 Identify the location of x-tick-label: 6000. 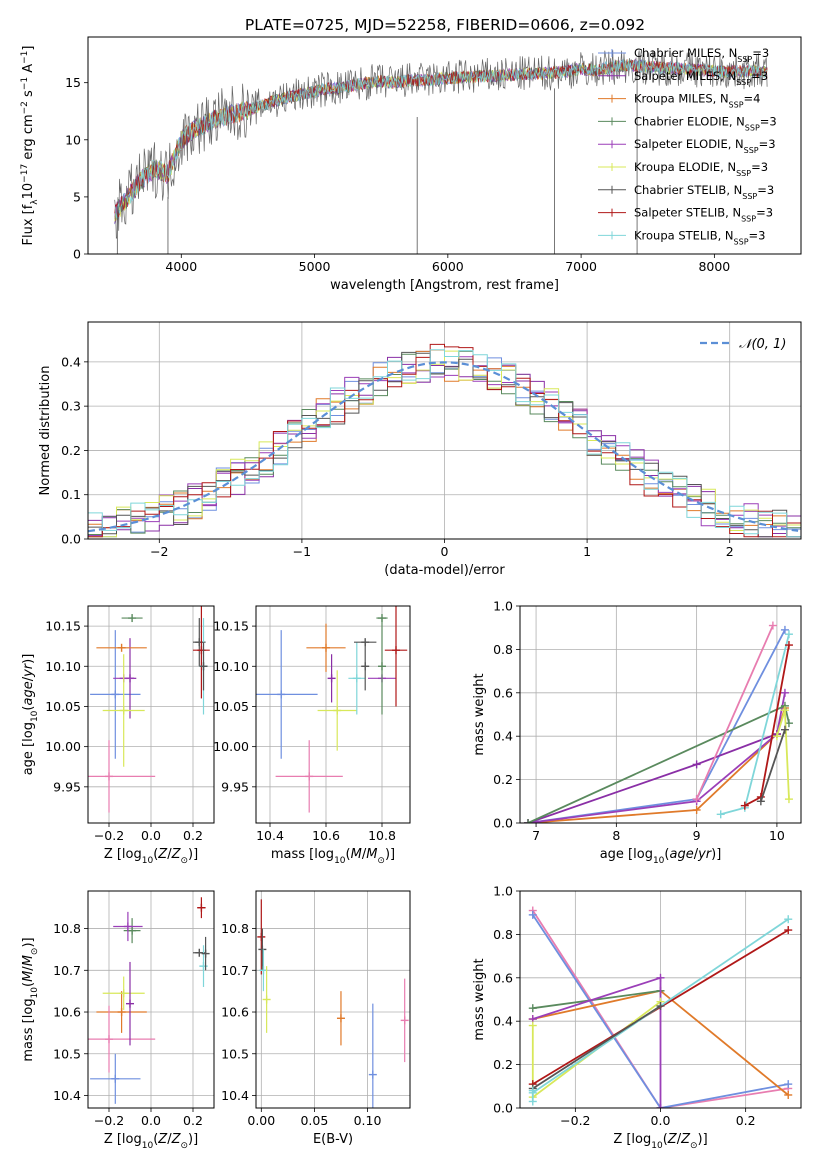
(448, 266).